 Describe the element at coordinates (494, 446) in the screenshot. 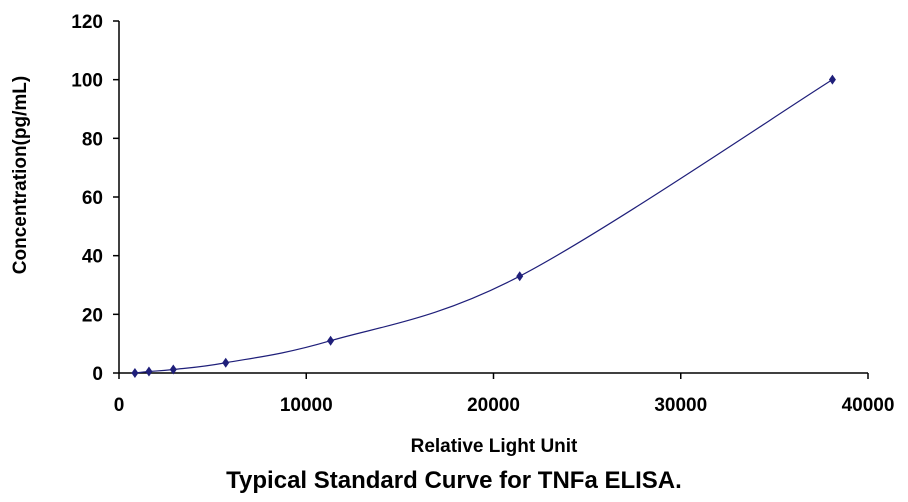

I see `x-axis-title: Relative Light Unit` at that location.